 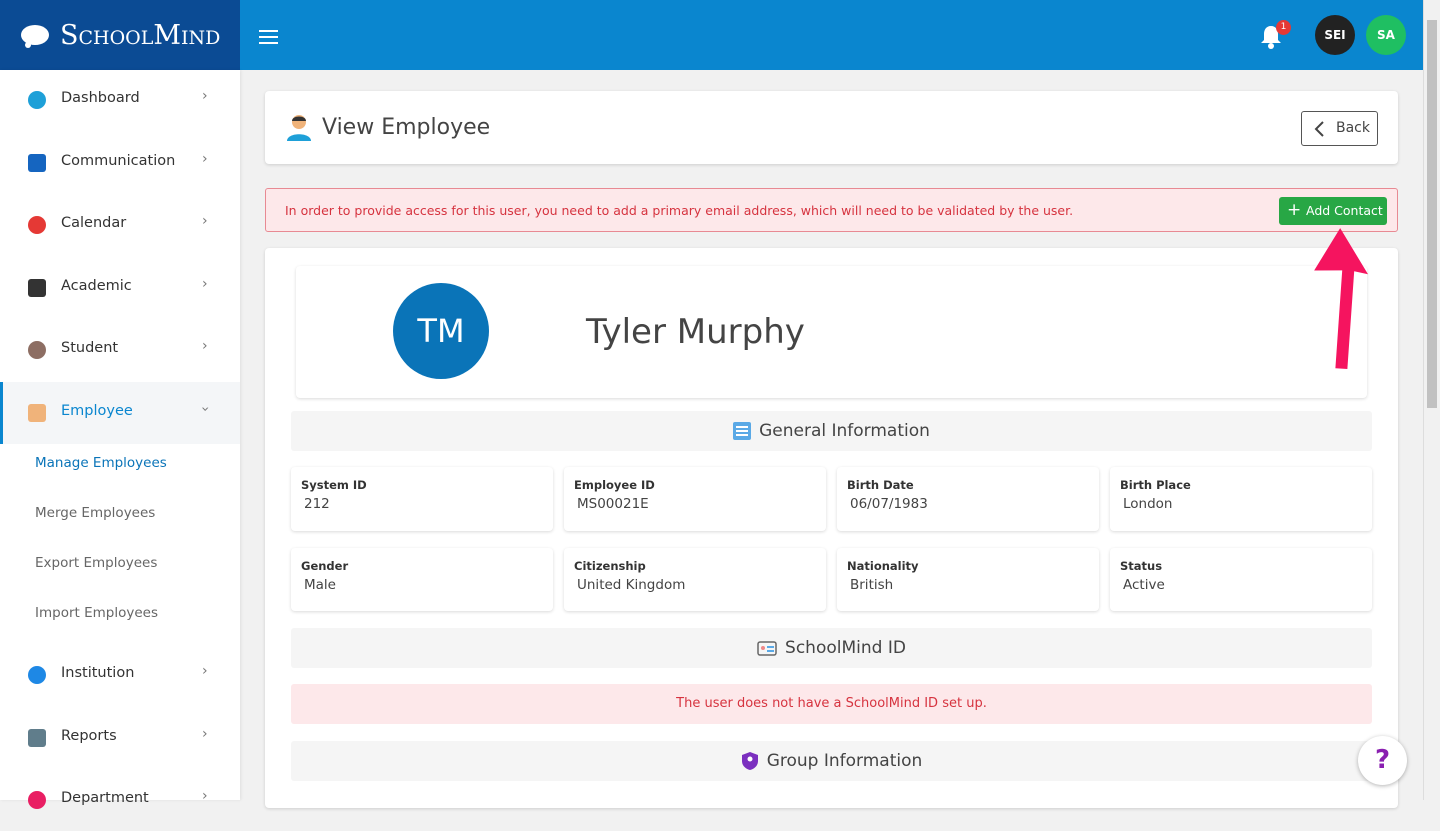 What do you see at coordinates (831, 127) in the screenshot?
I see `title-card: View Employee Back` at bounding box center [831, 127].